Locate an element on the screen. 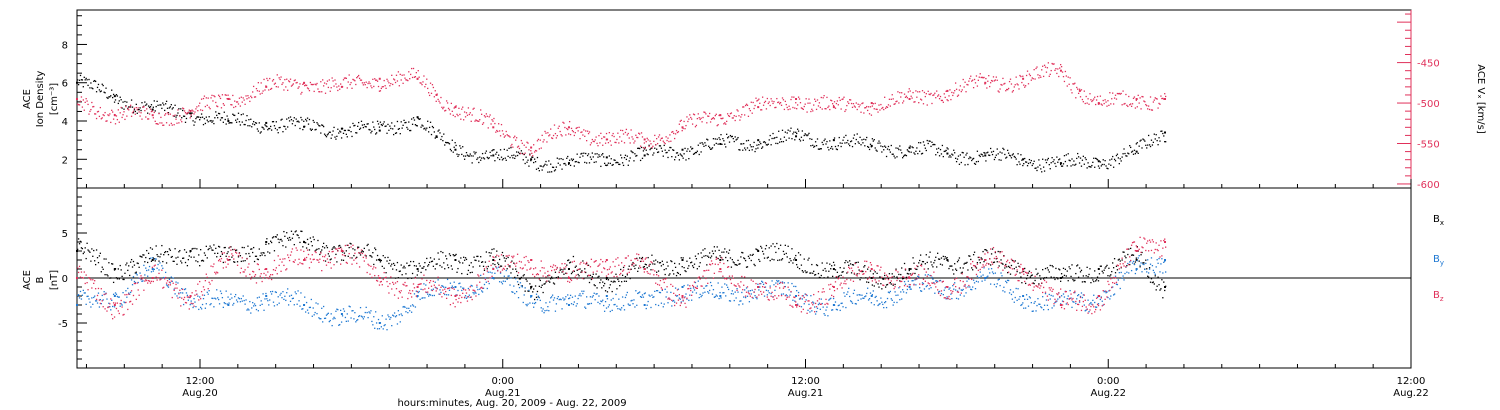  bz-point is located at coordinates (1060, 305).